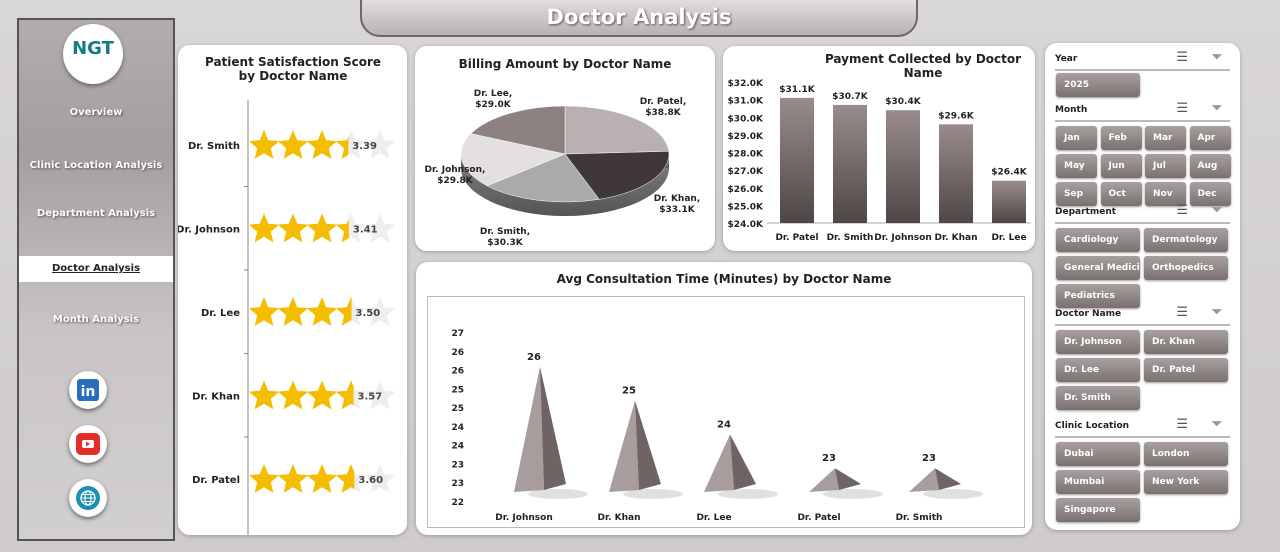 This screenshot has height=552, width=1280. I want to click on month-option-nov: Nov, so click(1165, 194).